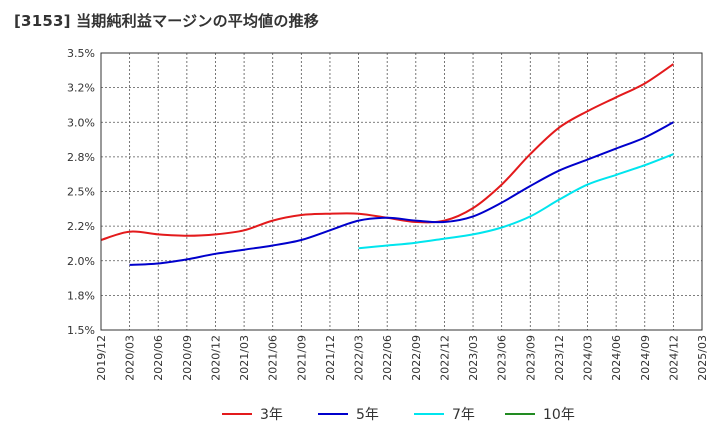  Describe the element at coordinates (301, 358) in the screenshot. I see `x-tick-label: 2021/09` at that location.